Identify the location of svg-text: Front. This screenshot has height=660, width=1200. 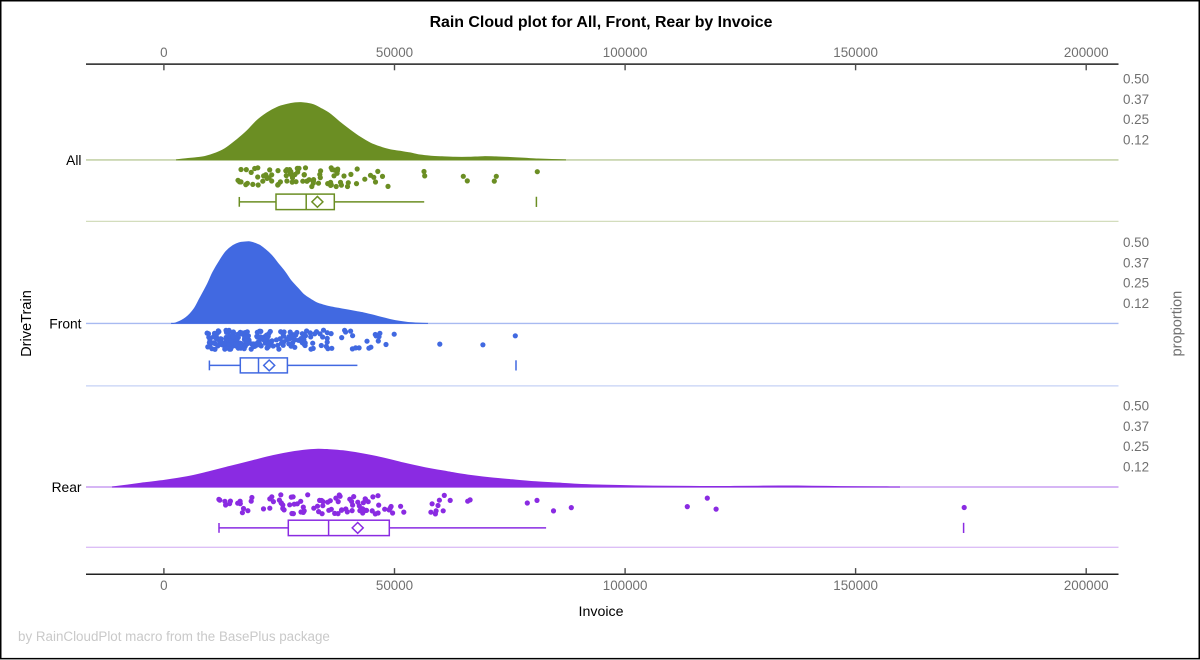
(65, 323).